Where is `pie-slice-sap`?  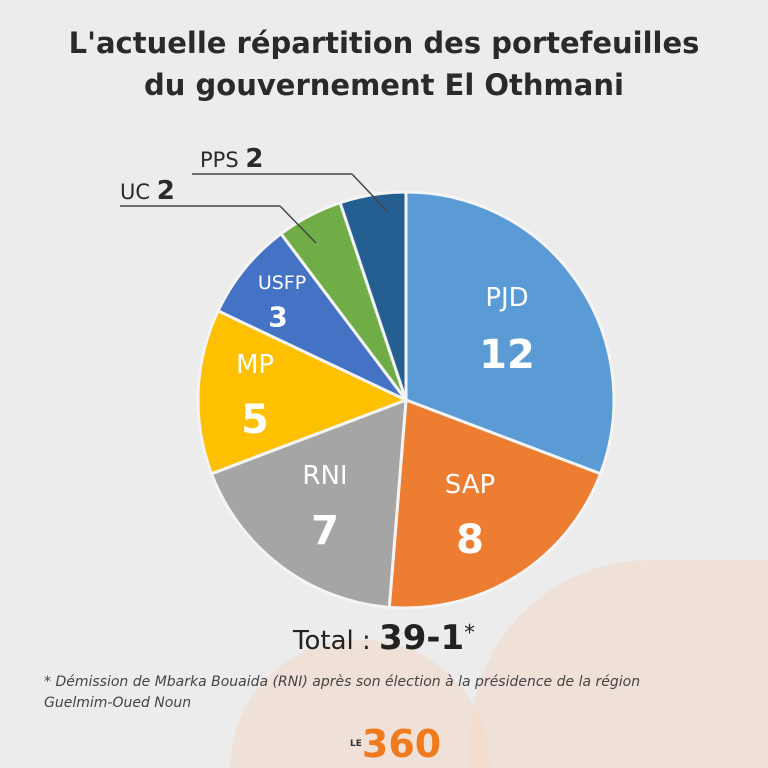
pie-slice-sap is located at coordinates (495, 503).